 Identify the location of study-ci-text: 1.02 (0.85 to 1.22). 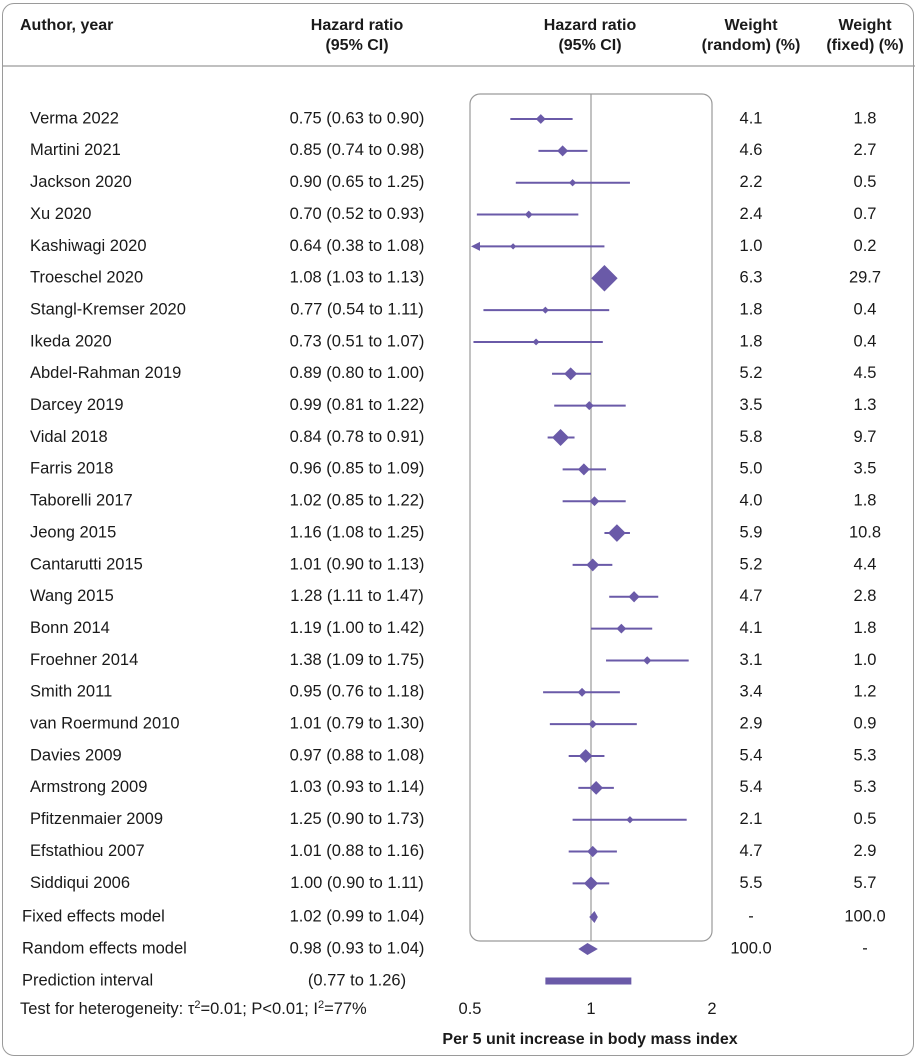
(357, 501).